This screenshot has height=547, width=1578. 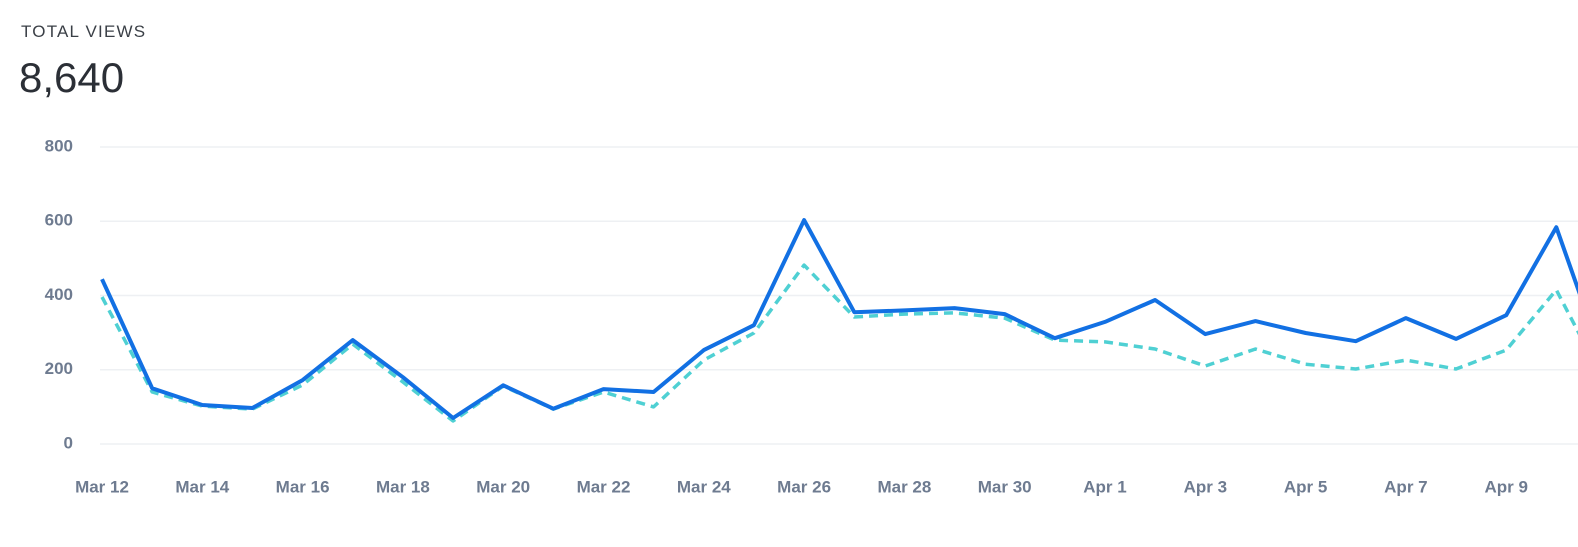 What do you see at coordinates (1505, 486) in the screenshot?
I see `x-tick-label: Apr 9` at bounding box center [1505, 486].